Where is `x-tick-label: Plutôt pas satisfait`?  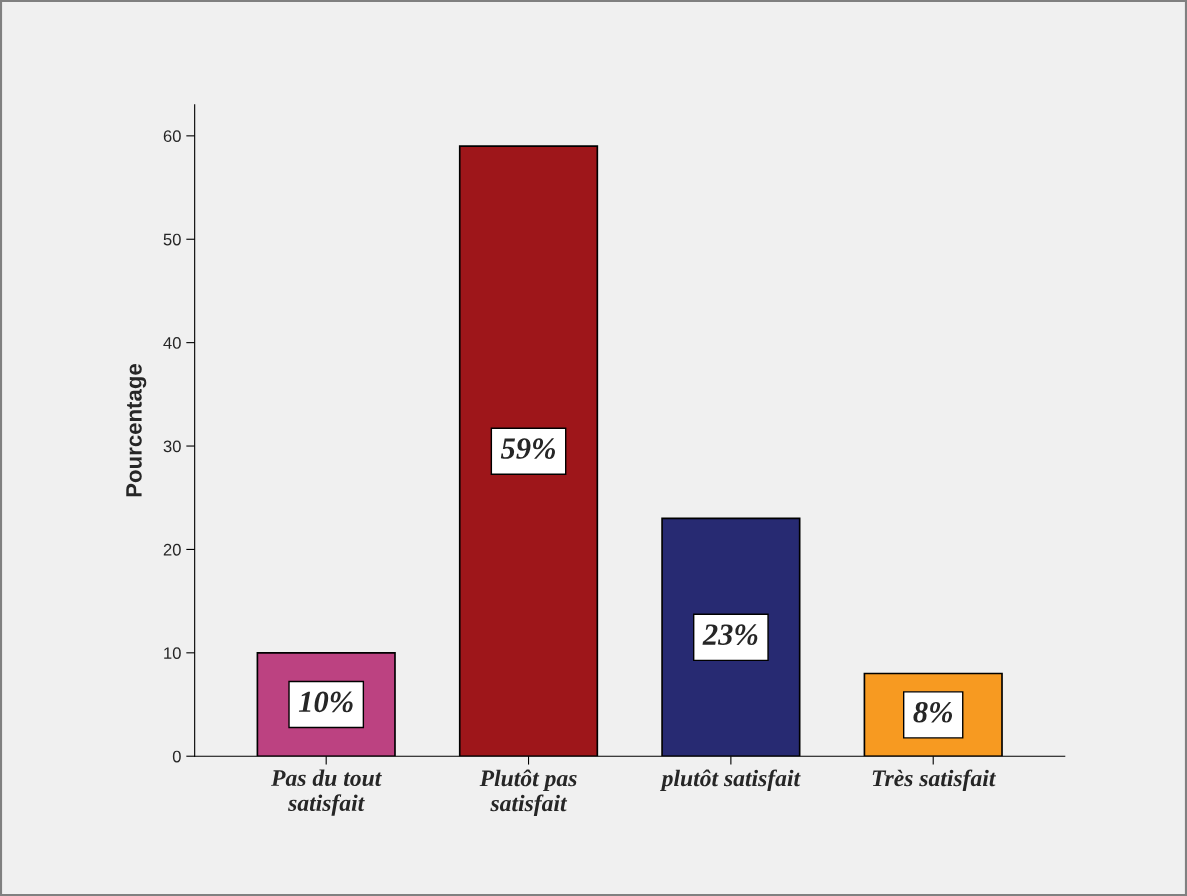
x-tick-label: Plutôt pas satisfait is located at coordinates (528, 793).